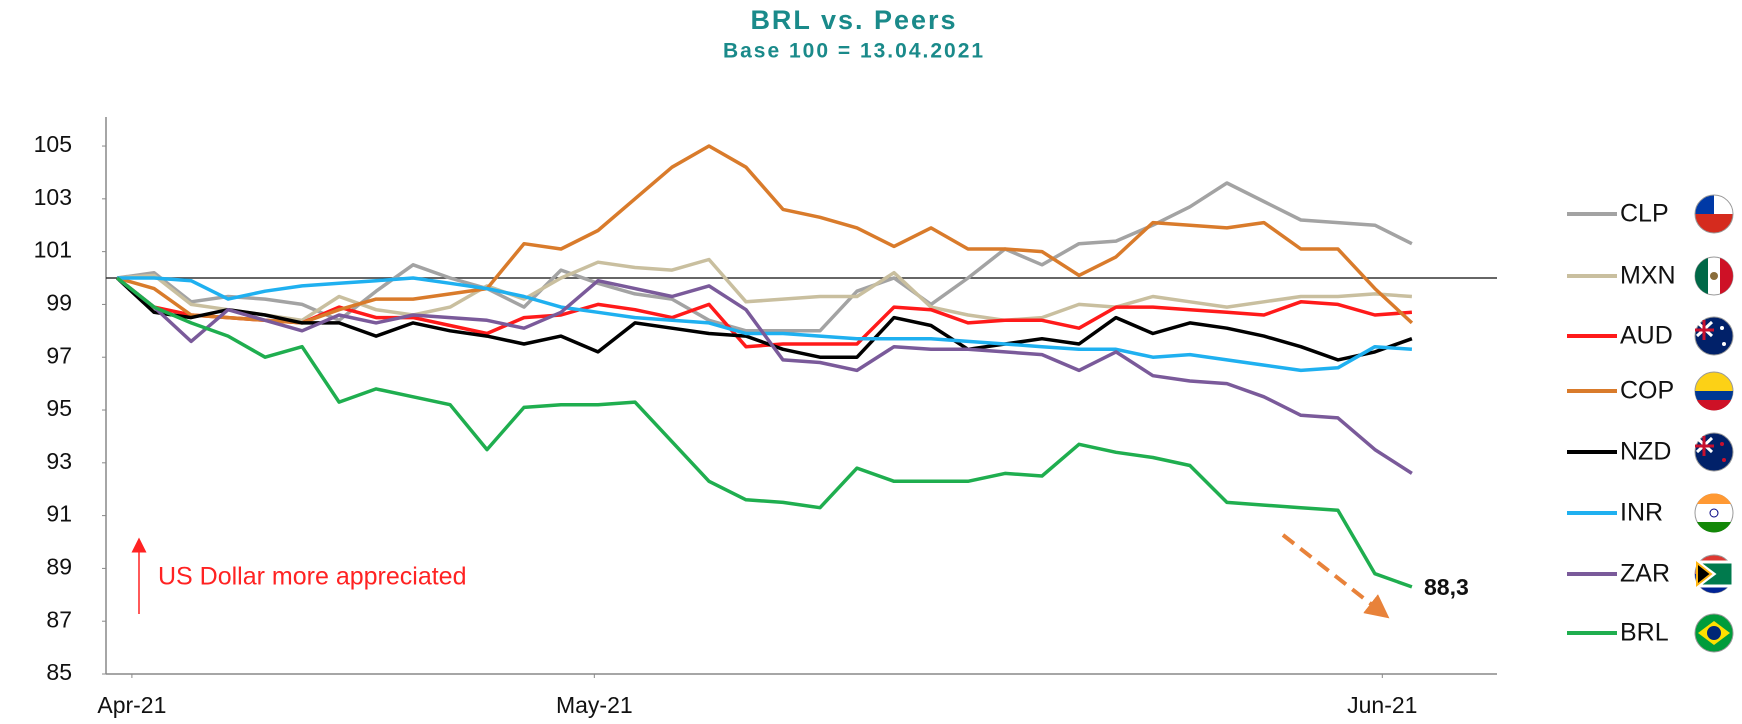 The width and height of the screenshot is (1742, 724). What do you see at coordinates (1382, 705) in the screenshot?
I see `x-tick-label: Jun-21` at bounding box center [1382, 705].